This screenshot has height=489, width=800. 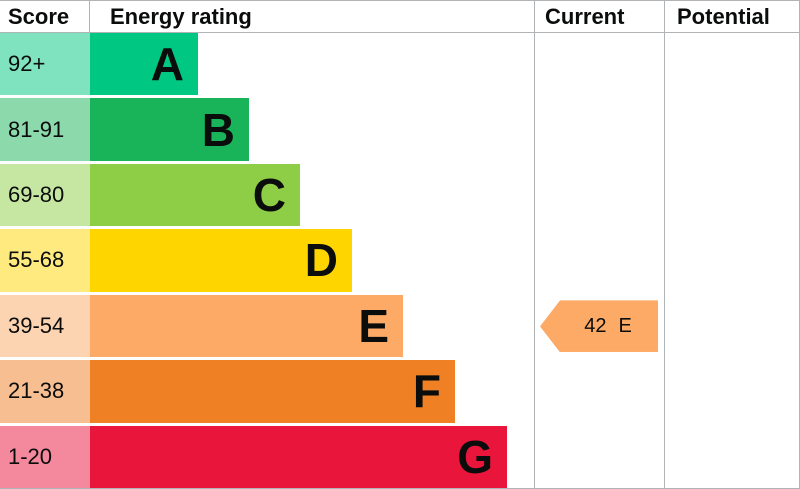 I want to click on current-score-value: 42, so click(x=595, y=325).